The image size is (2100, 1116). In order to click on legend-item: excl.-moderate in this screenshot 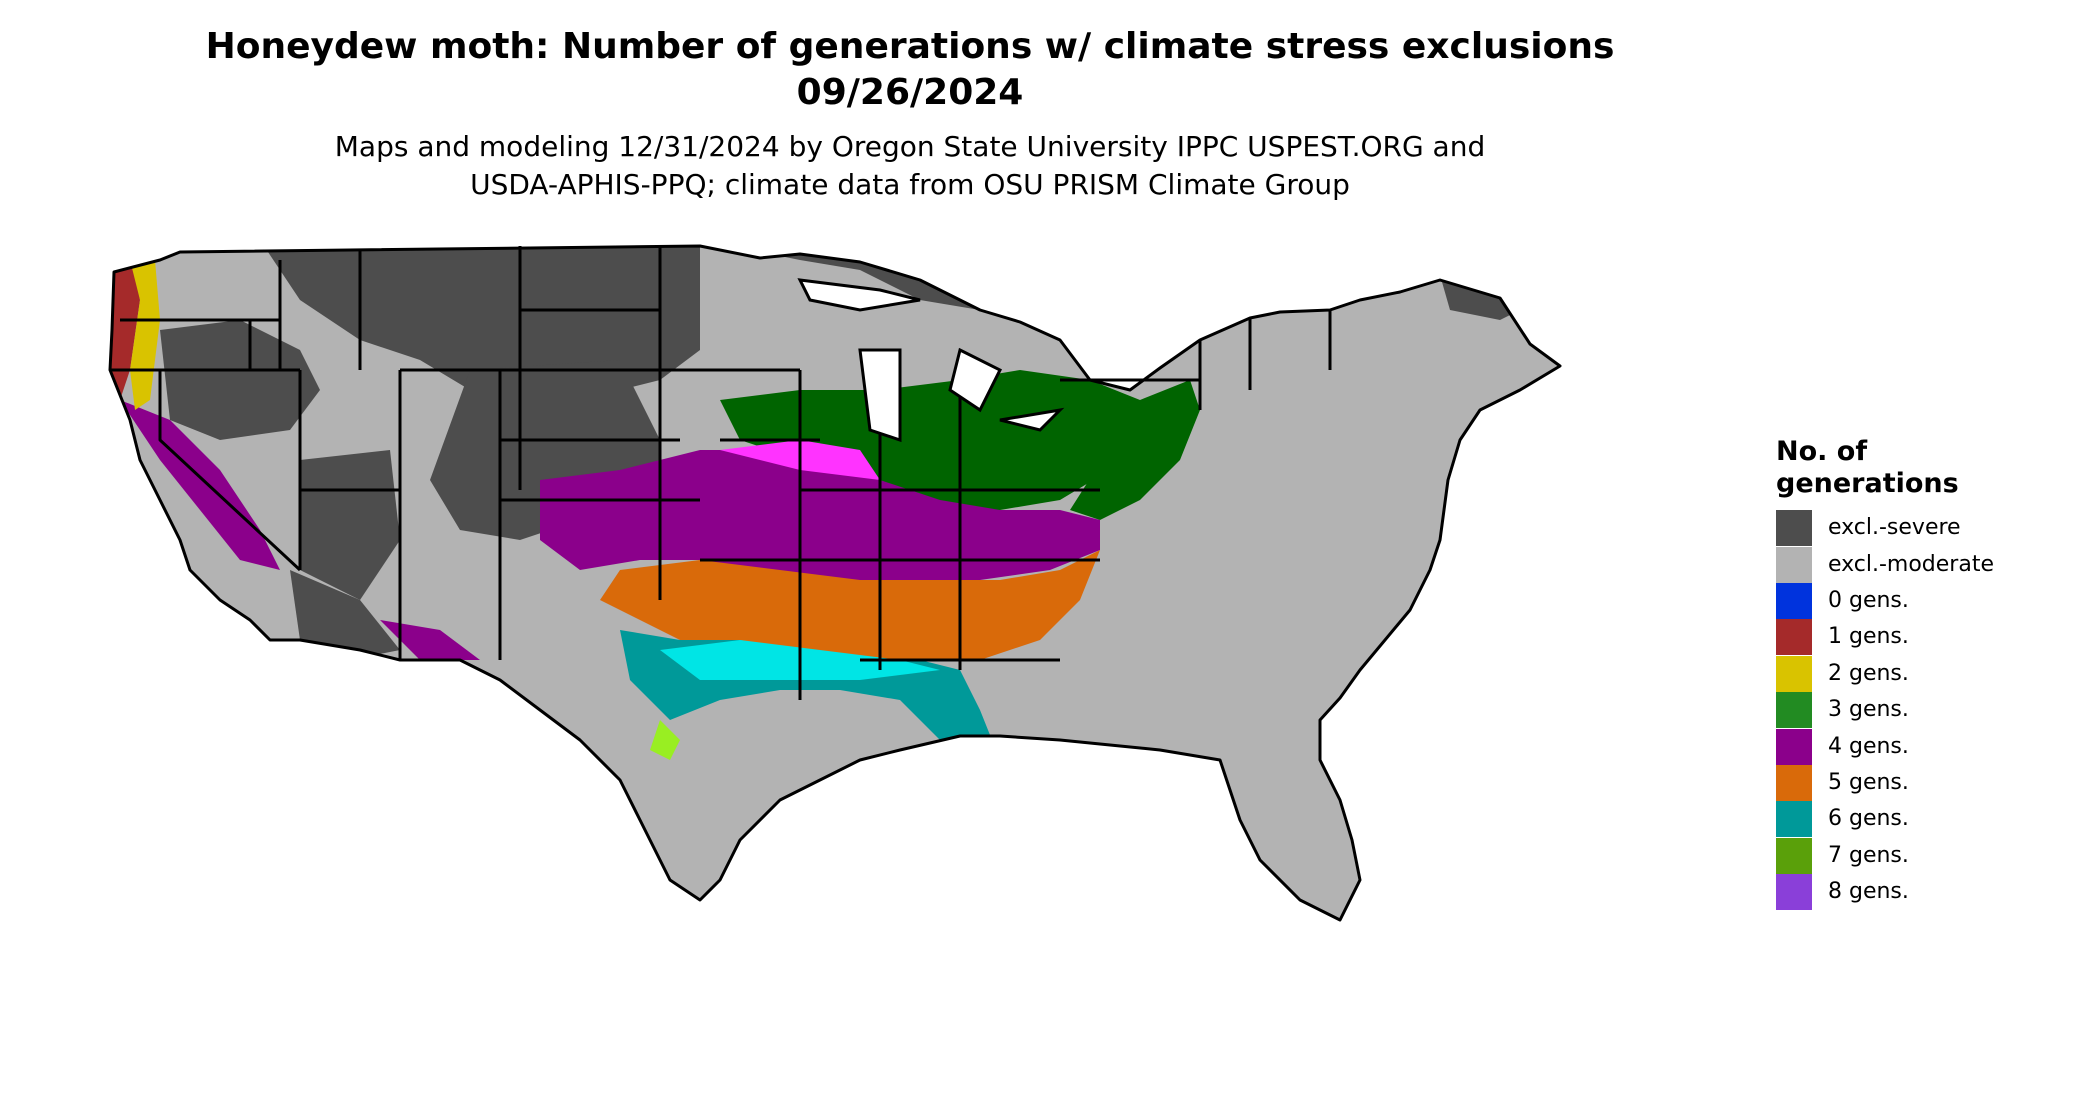, I will do `click(1926, 564)`.